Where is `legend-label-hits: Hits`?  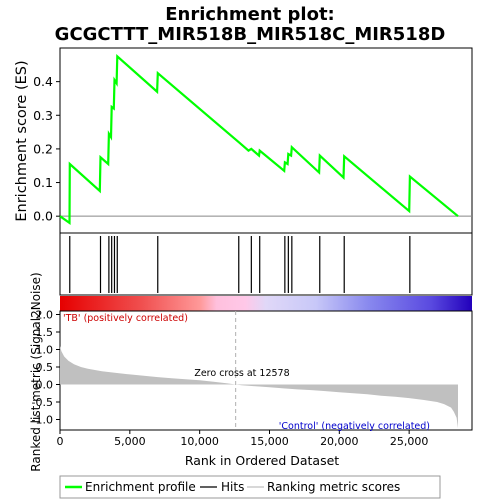
legend-label-hits: Hits is located at coordinates (232, 487).